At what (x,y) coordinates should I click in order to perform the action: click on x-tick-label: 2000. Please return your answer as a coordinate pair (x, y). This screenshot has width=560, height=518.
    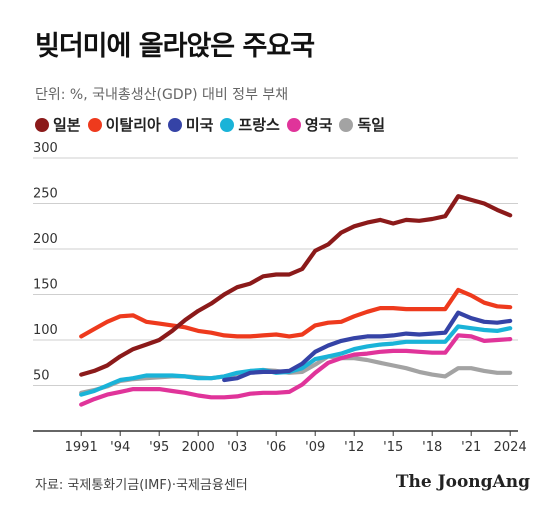
    Looking at the image, I should click on (198, 447).